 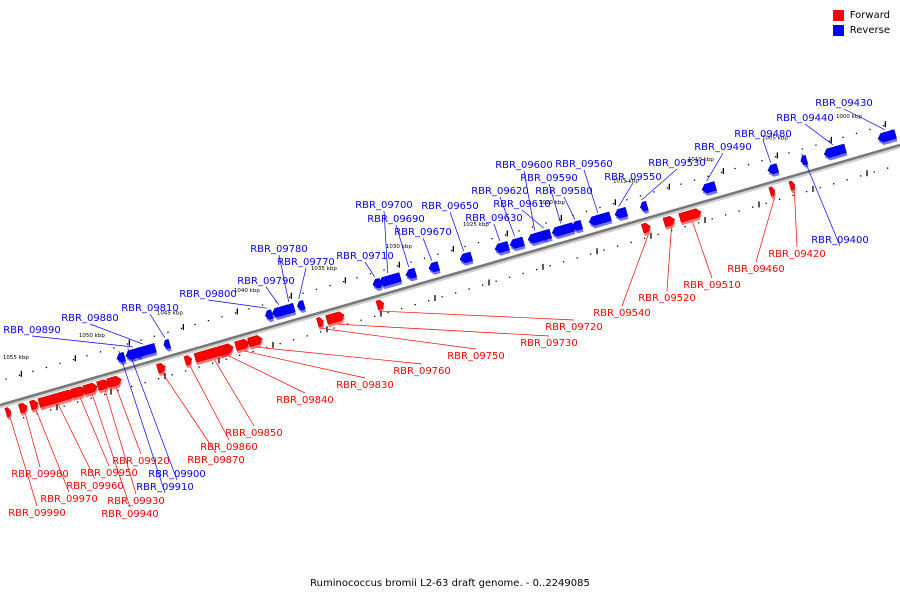 What do you see at coordinates (584, 164) in the screenshot?
I see `gene-label: RBR_09560` at bounding box center [584, 164].